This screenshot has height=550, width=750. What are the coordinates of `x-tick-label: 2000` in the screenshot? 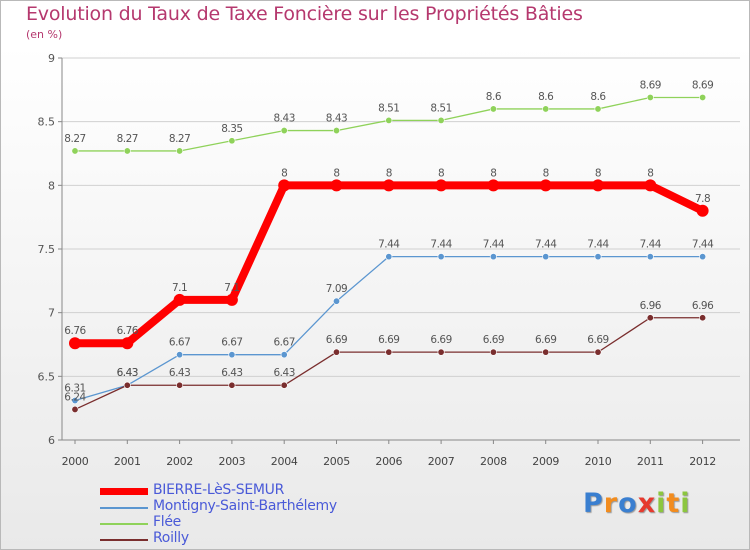 It's located at (75, 461).